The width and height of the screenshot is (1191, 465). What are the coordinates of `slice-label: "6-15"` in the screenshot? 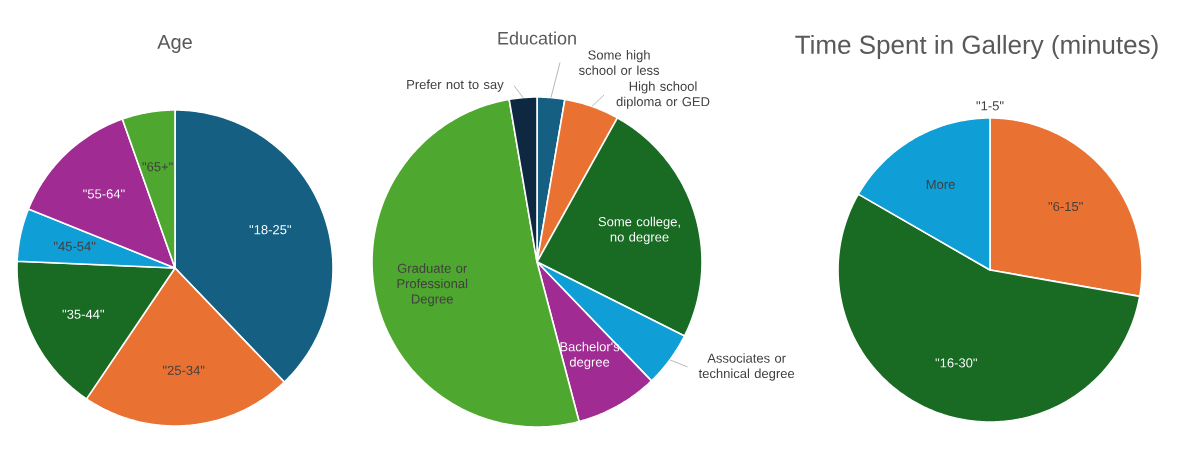 It's located at (1065, 206).